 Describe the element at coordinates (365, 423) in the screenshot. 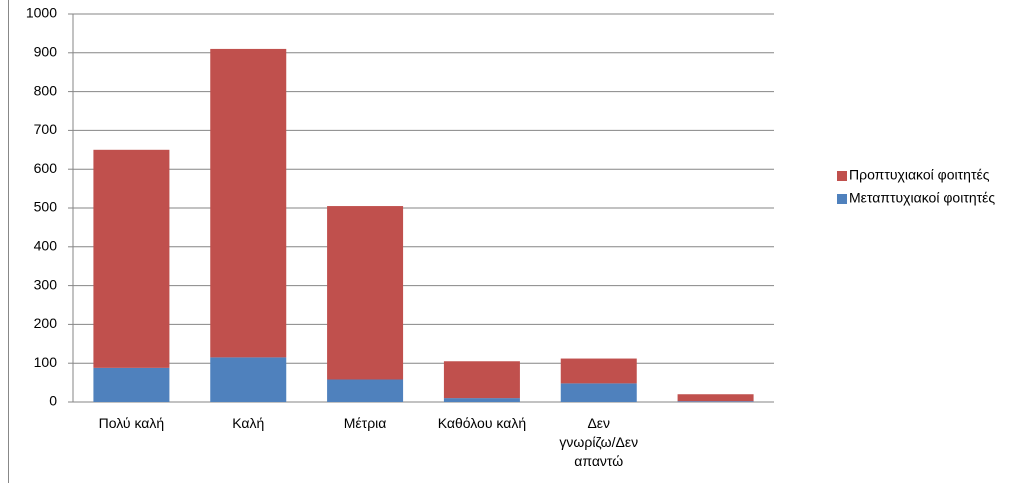

I see `x-tick-label: Μέτρια` at that location.